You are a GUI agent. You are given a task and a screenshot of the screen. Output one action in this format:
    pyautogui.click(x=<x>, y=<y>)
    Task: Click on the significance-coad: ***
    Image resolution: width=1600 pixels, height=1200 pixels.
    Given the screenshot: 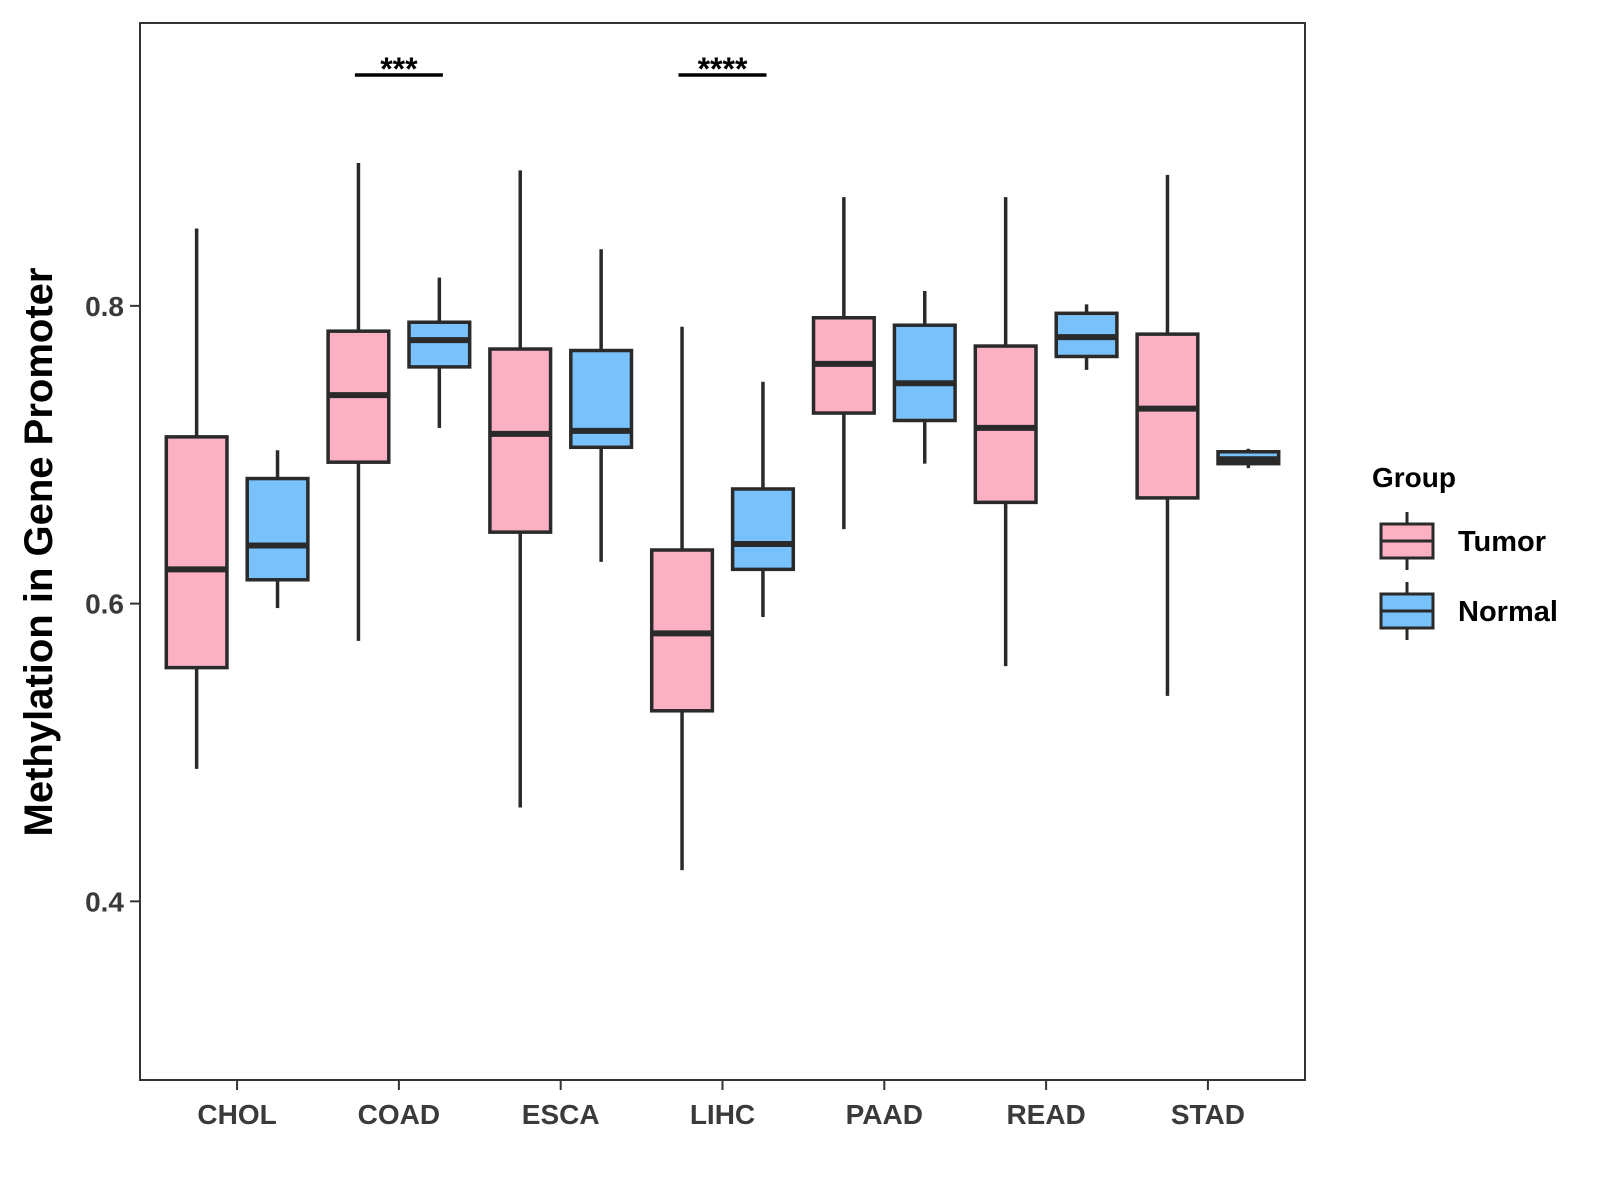 What is the action you would take?
    pyautogui.click(x=398, y=69)
    